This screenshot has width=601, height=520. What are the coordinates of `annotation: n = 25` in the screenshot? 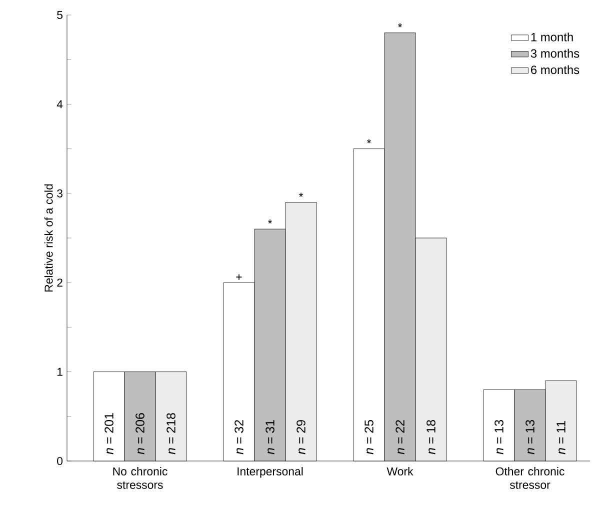 It's located at (369, 437).